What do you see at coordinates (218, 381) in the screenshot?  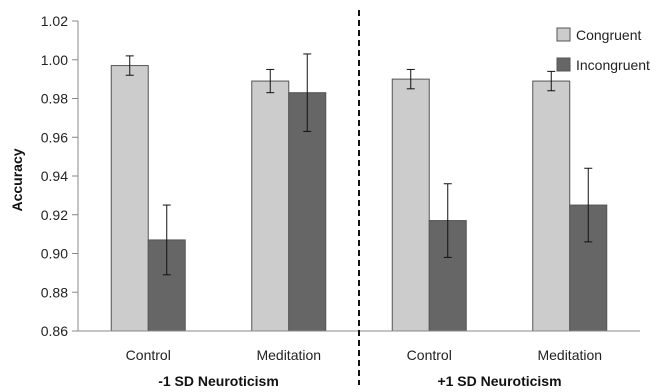 I see `group-label: -1 SD Neuroticism` at bounding box center [218, 381].